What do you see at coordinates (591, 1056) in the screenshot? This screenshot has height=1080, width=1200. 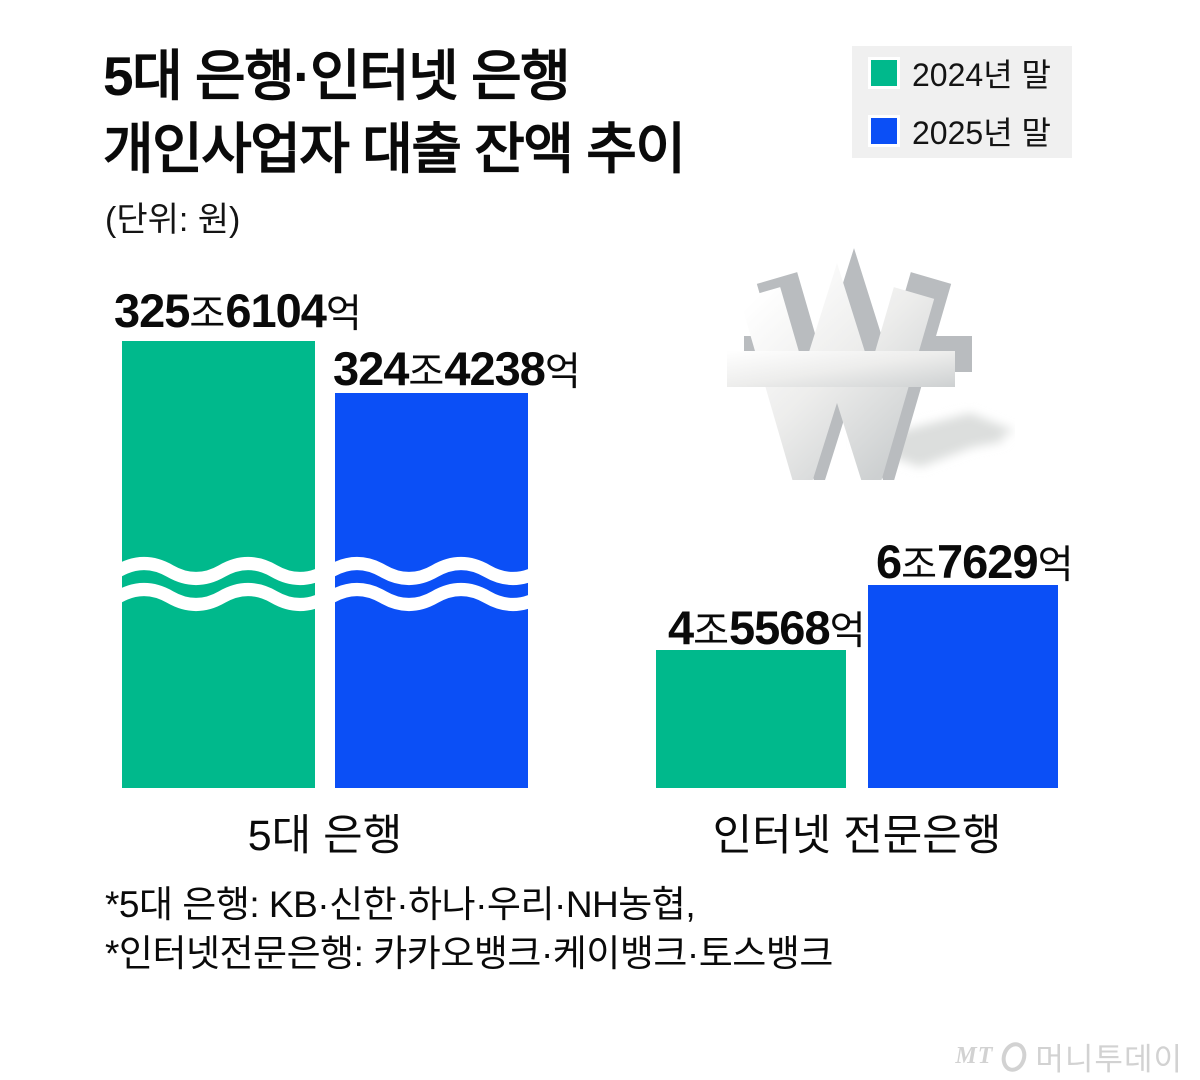 I see `brand-watermark: MT 머니투데이` at bounding box center [591, 1056].